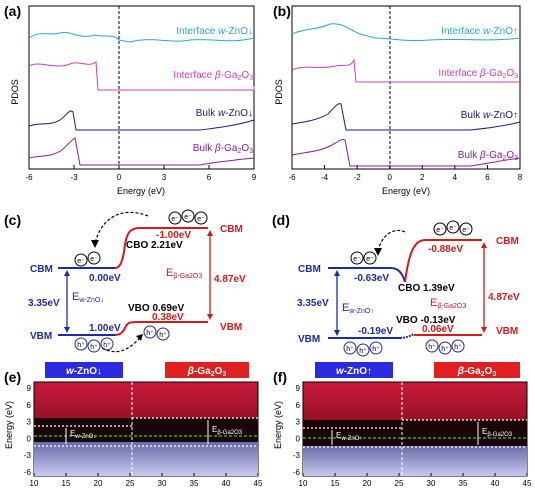 The height and width of the screenshot is (488, 535). Describe the element at coordinates (415, 261) in the screenshot. I see `cbm-rise-d` at that location.